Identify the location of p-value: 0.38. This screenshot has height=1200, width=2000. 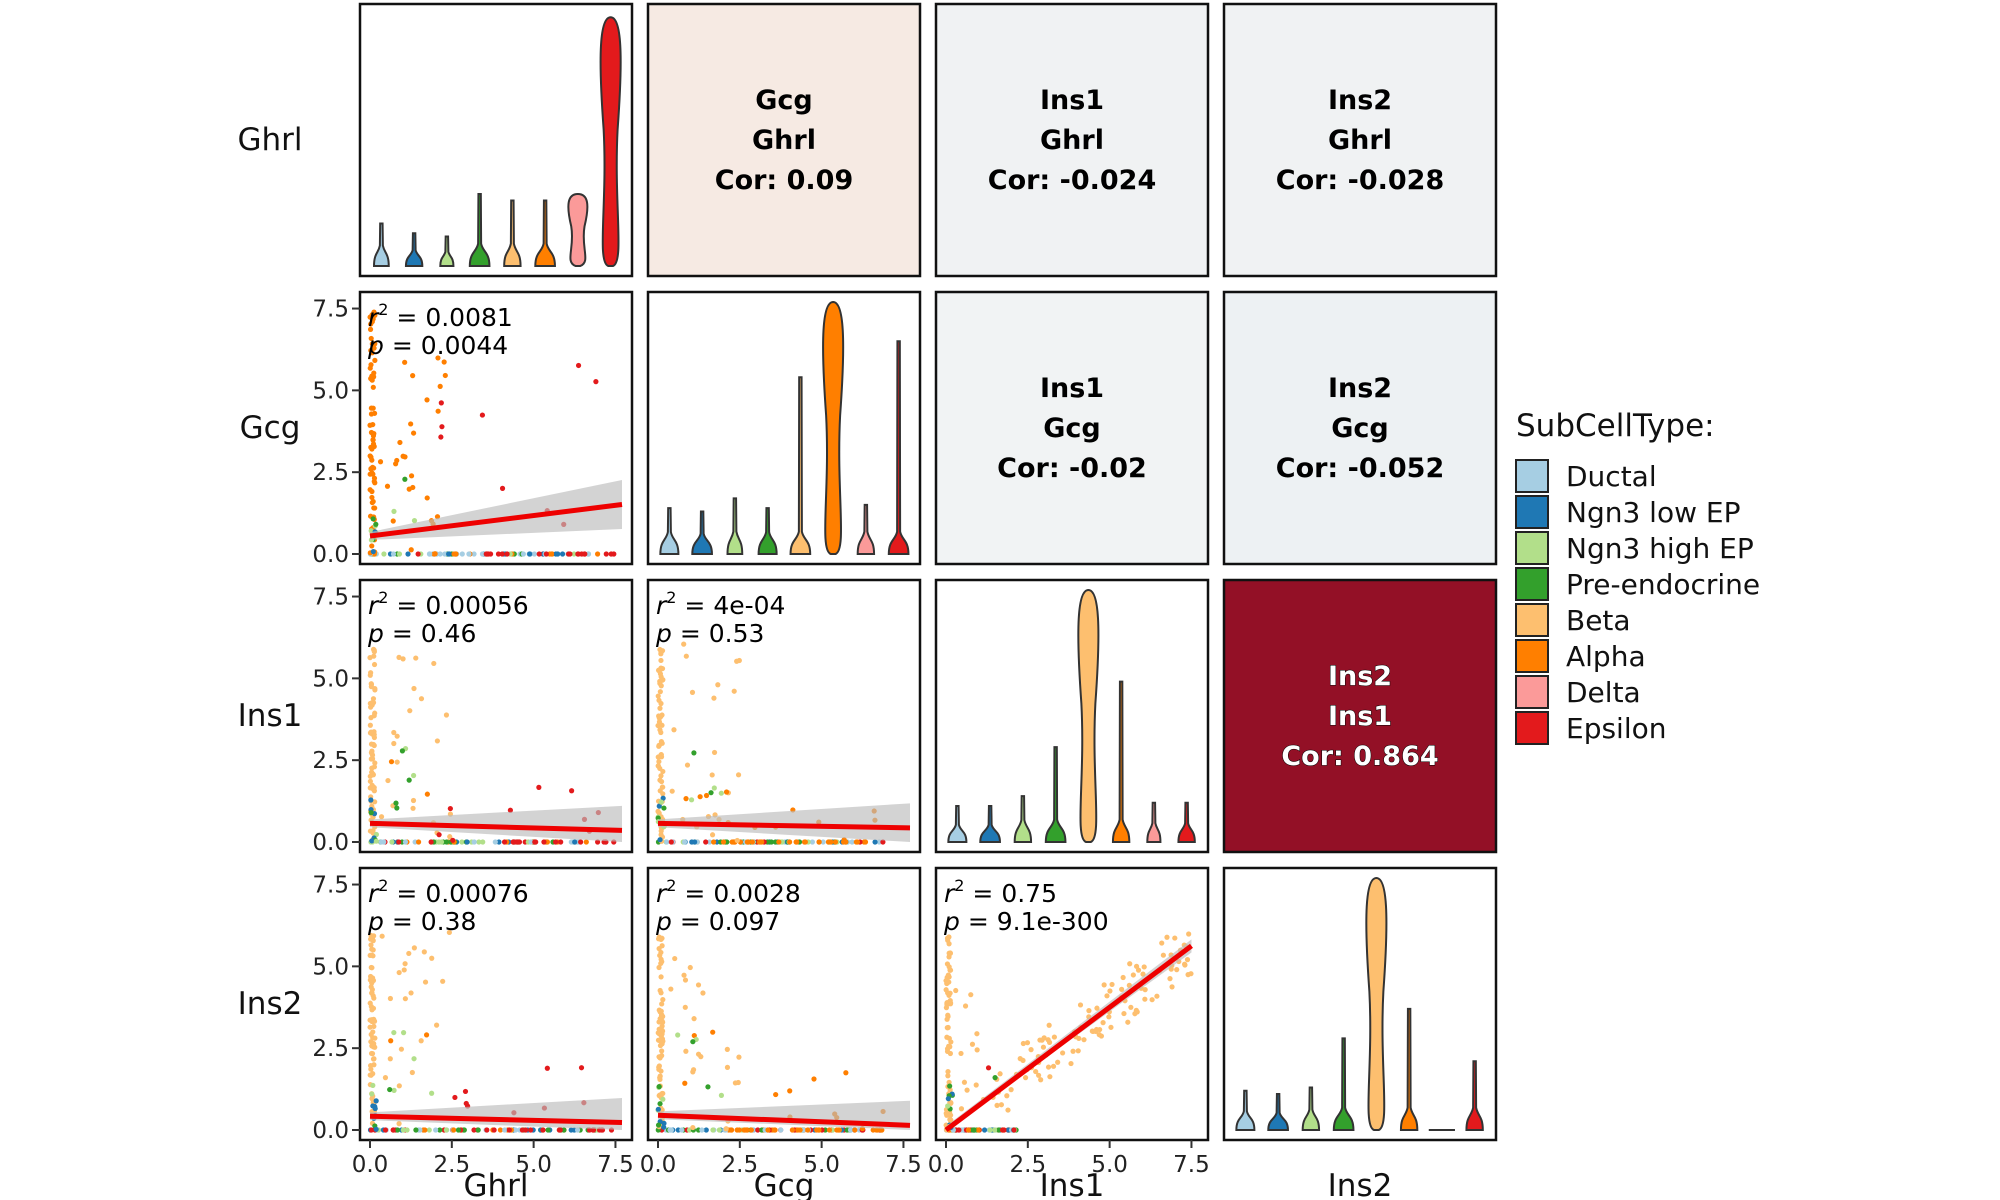
(449, 921).